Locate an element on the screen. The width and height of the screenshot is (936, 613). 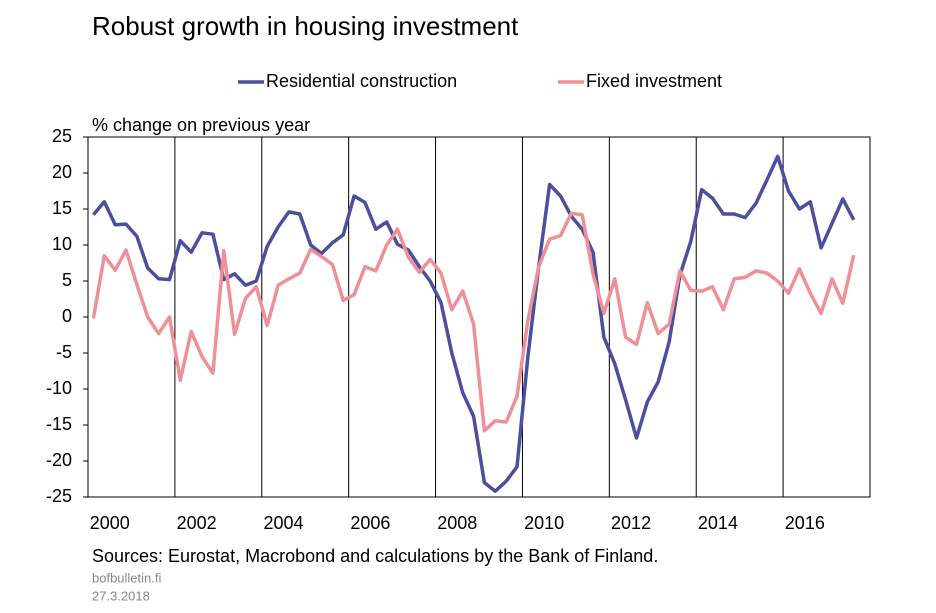
y-tick-label: 20 is located at coordinates (62, 172).